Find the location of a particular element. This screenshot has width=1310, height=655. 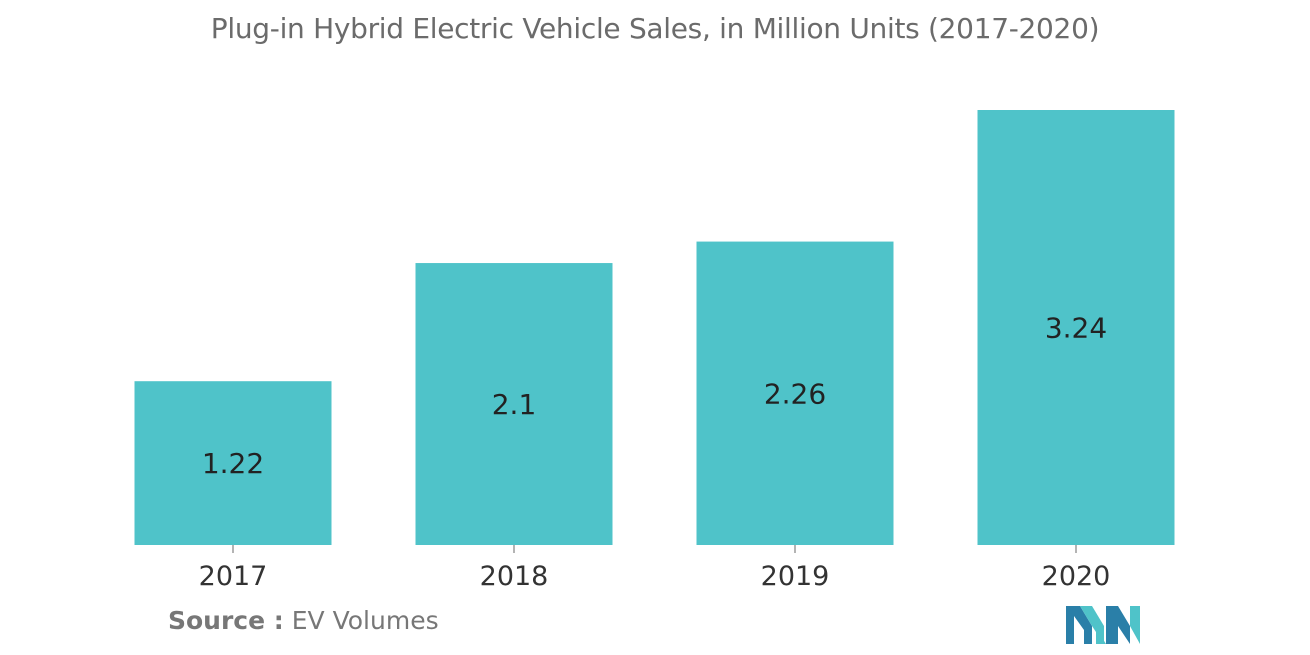

source-label: Source : is located at coordinates (226, 620).